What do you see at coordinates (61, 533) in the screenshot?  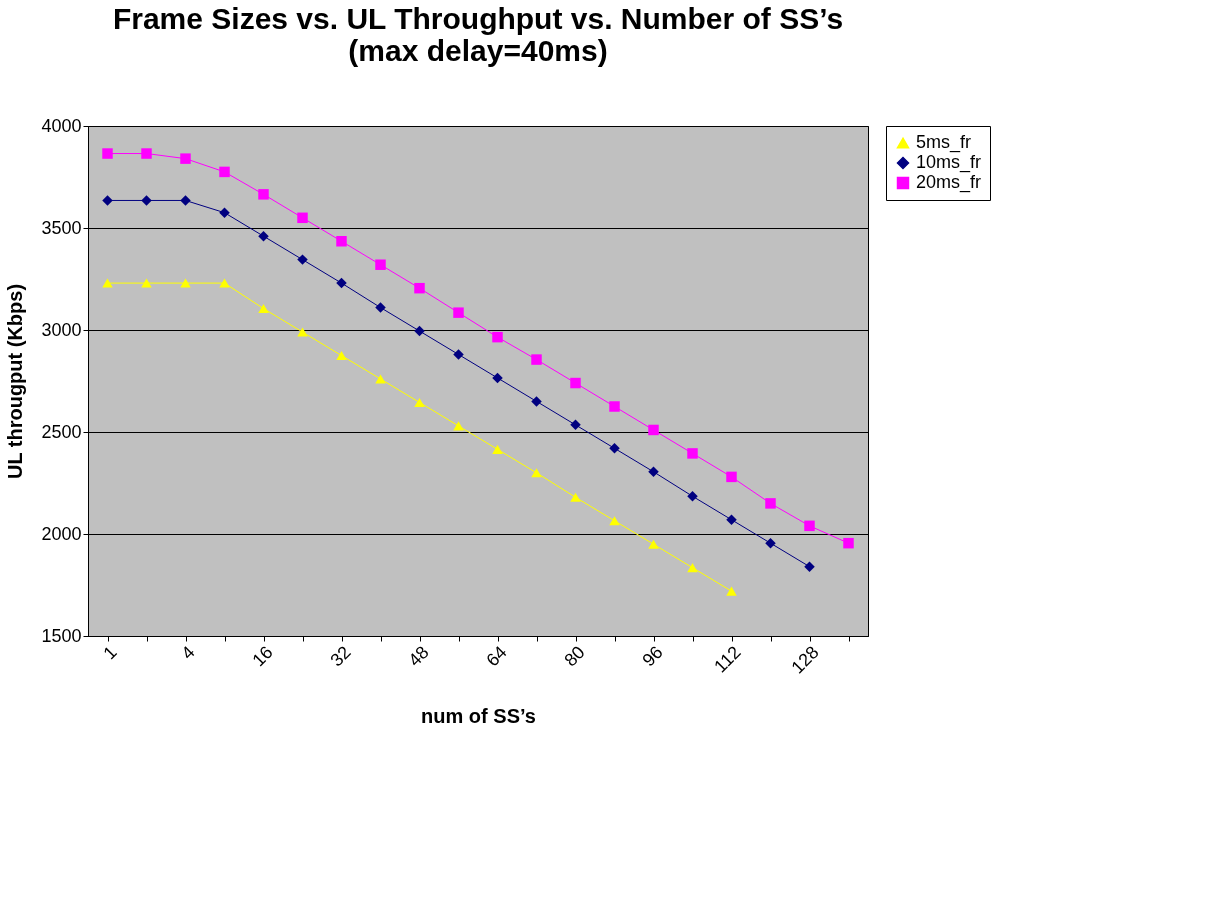 I see `y-tick-label: 2000` at bounding box center [61, 533].